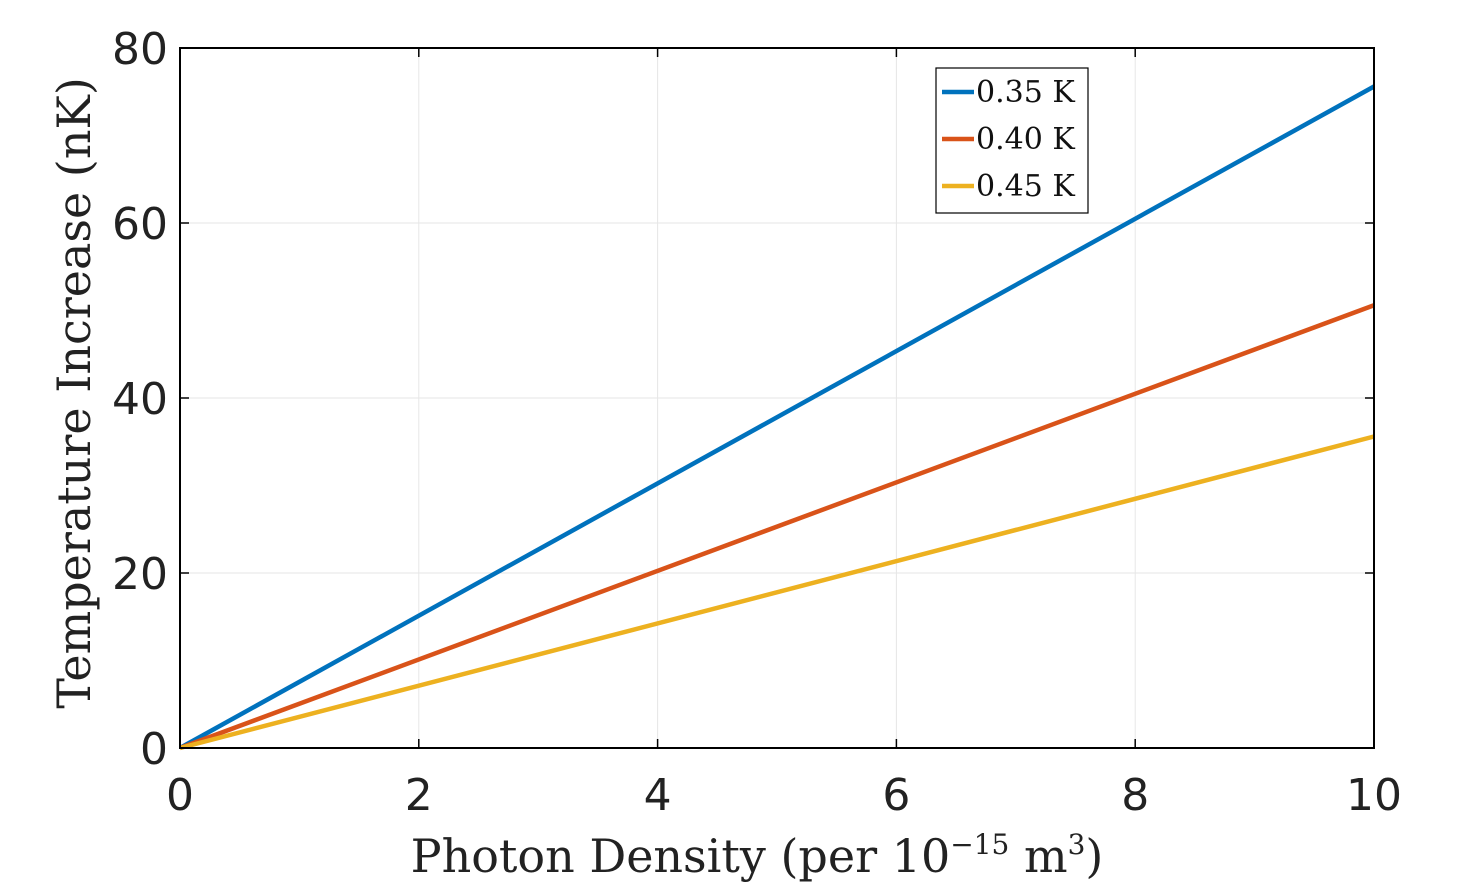 The height and width of the screenshot is (890, 1460). Describe the element at coordinates (74, 393) in the screenshot. I see `y-axis-label: Temperature Increase (nK)` at that location.